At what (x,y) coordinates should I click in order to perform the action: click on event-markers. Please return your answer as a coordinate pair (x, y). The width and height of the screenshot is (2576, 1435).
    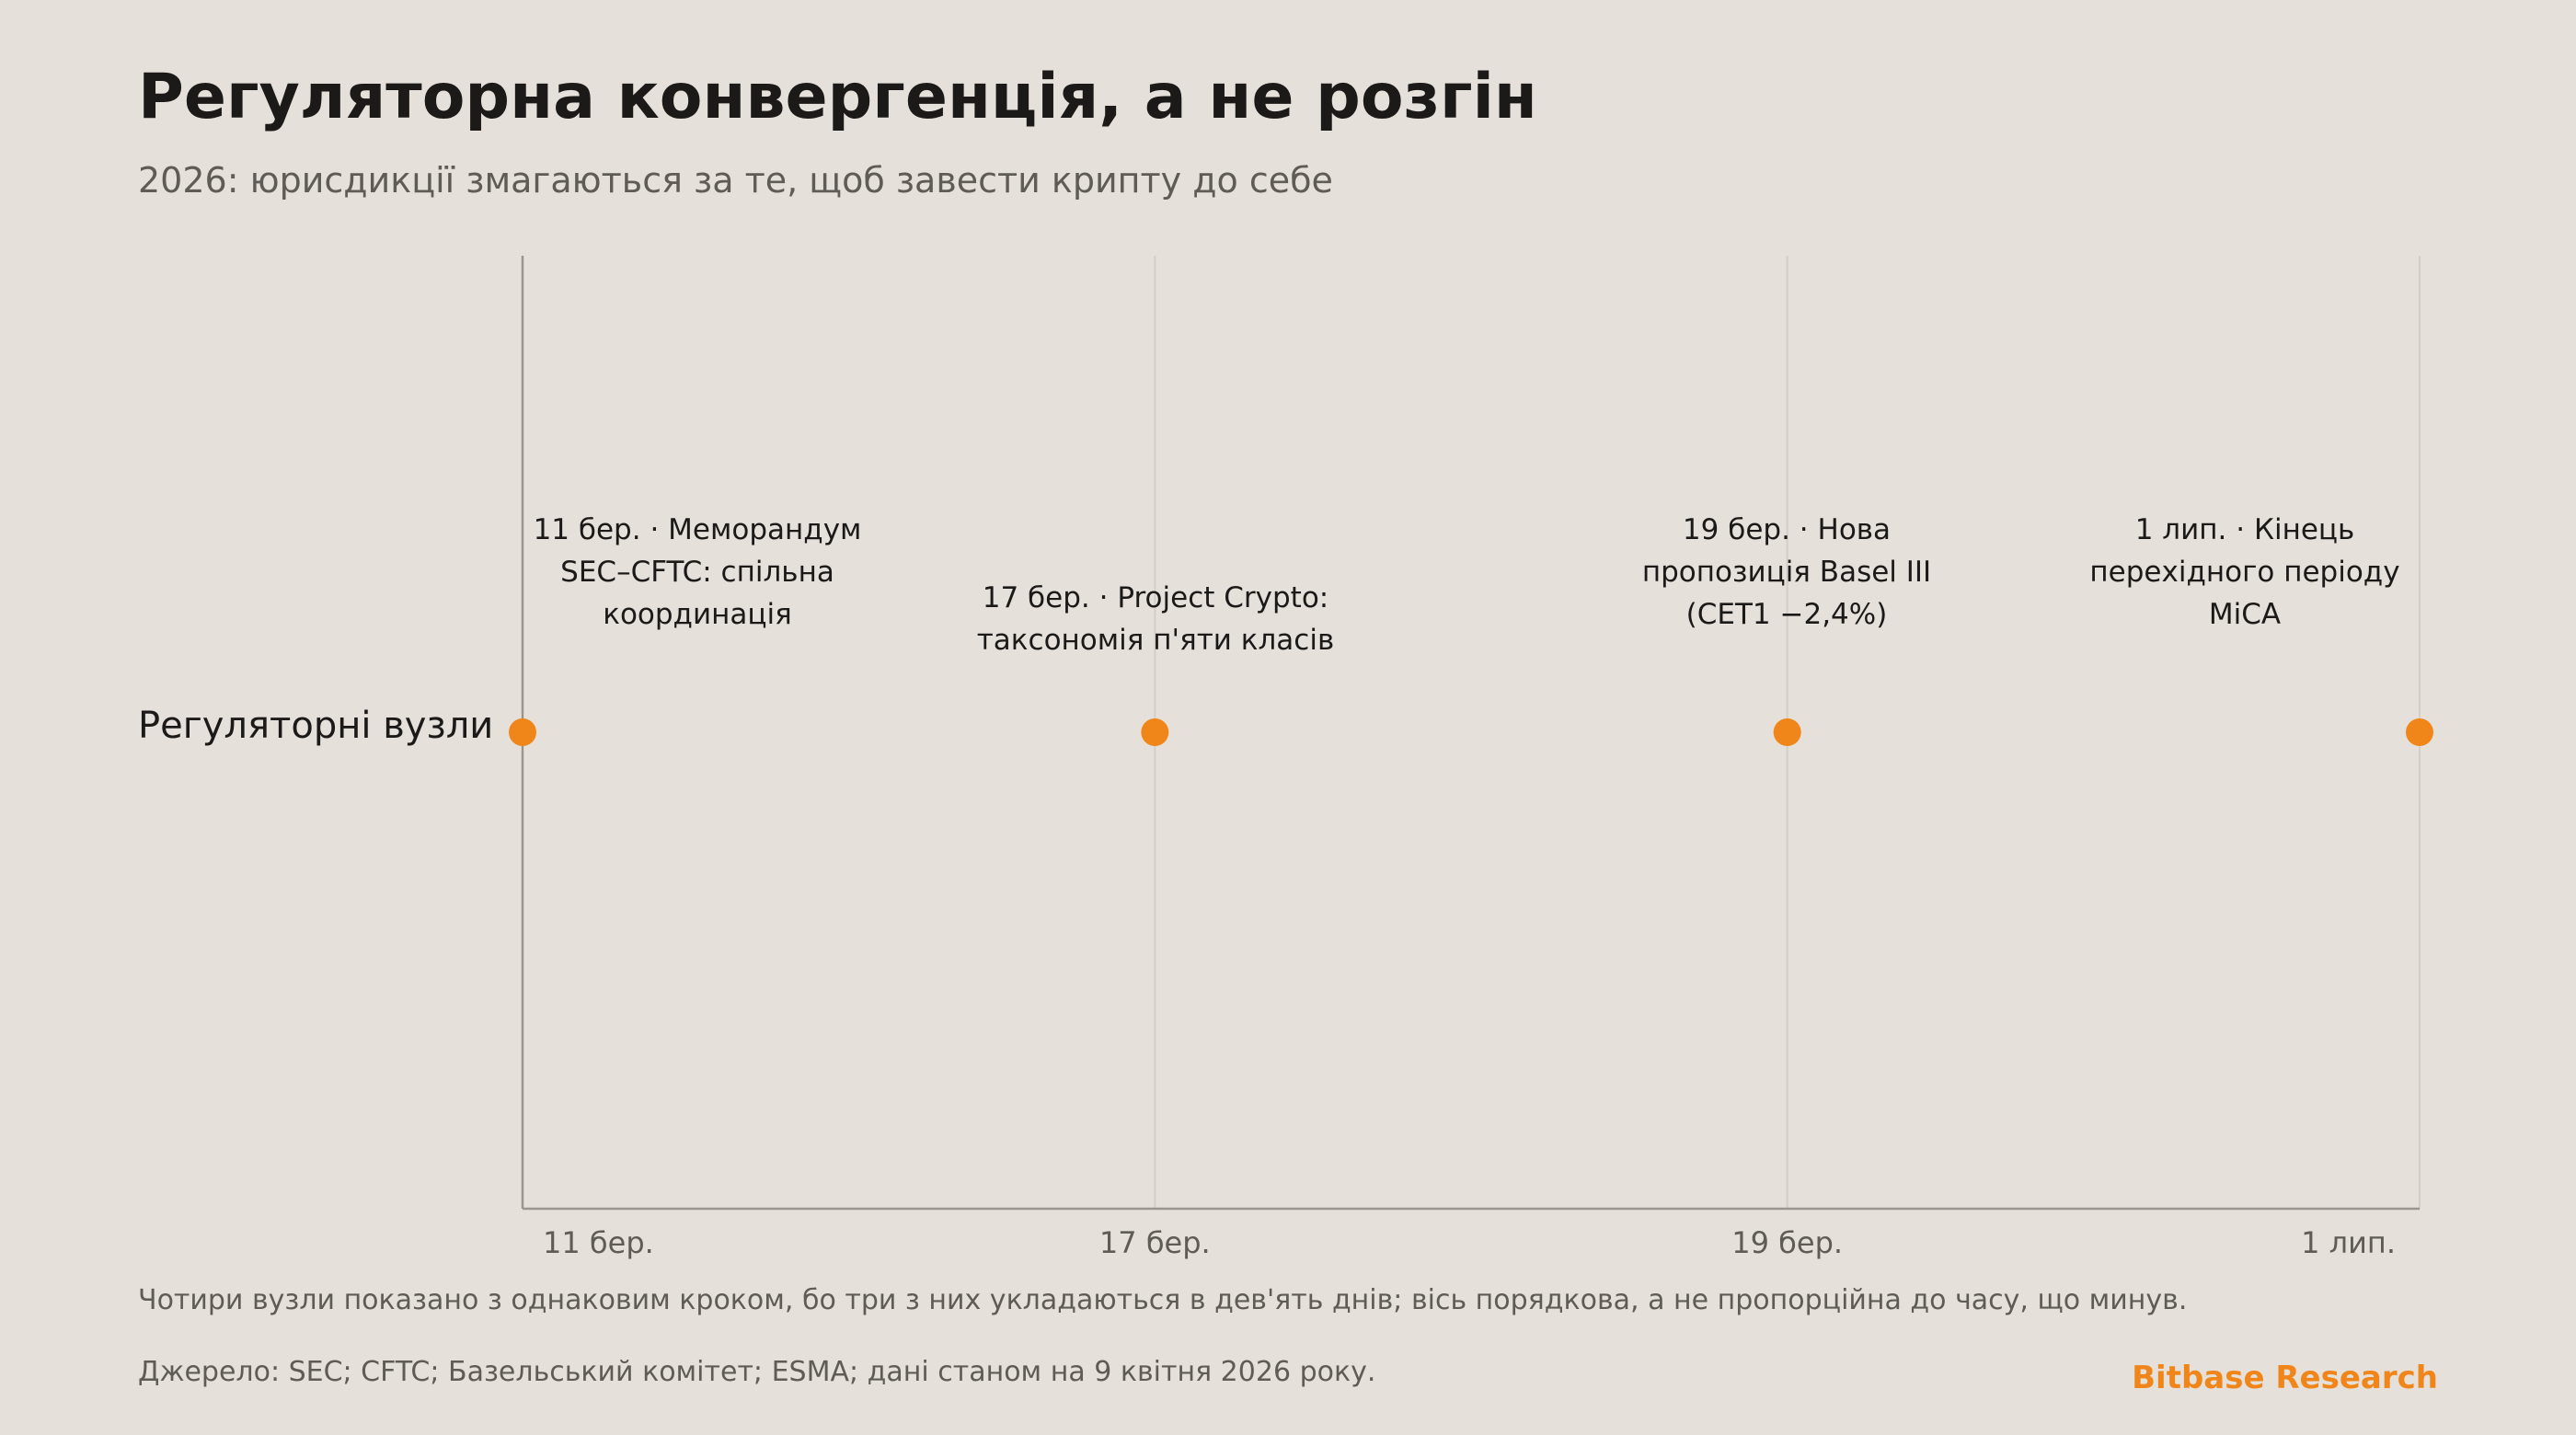
    Looking at the image, I should click on (1471, 732).